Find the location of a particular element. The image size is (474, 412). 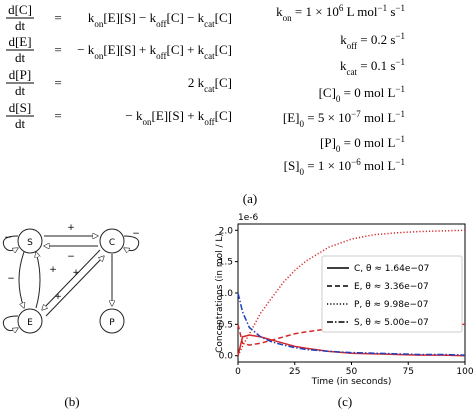

fraction-numerator: d[S] is located at coordinates (20, 107).